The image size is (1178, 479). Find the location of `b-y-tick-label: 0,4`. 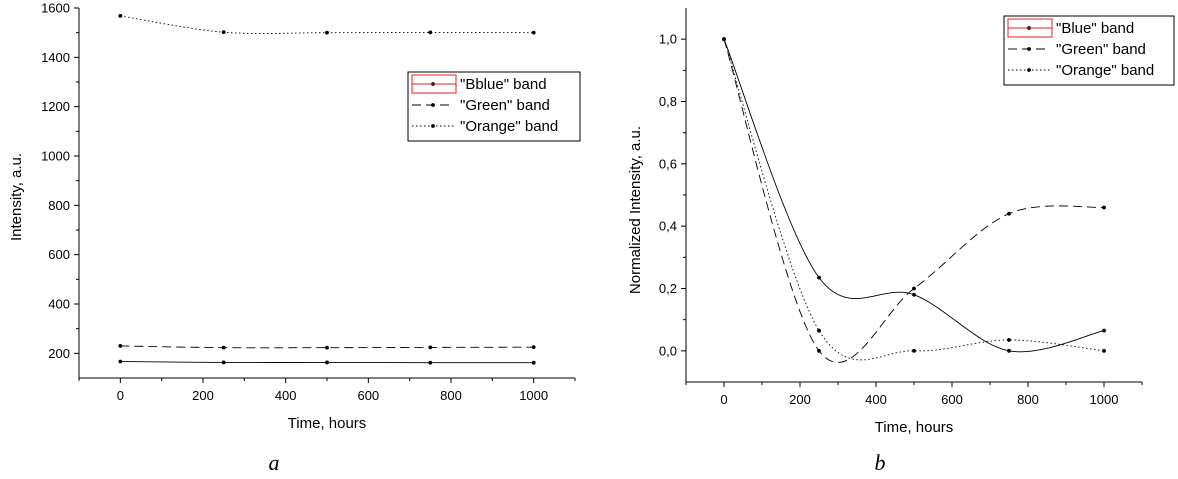

b-y-tick-label: 0,4 is located at coordinates (668, 226).